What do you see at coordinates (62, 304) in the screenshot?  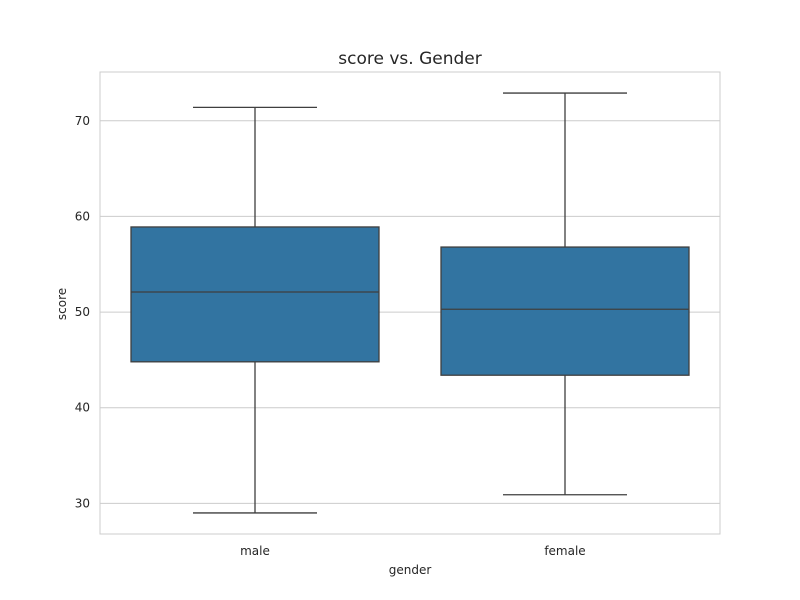 I see `y-axis-label: score` at bounding box center [62, 304].